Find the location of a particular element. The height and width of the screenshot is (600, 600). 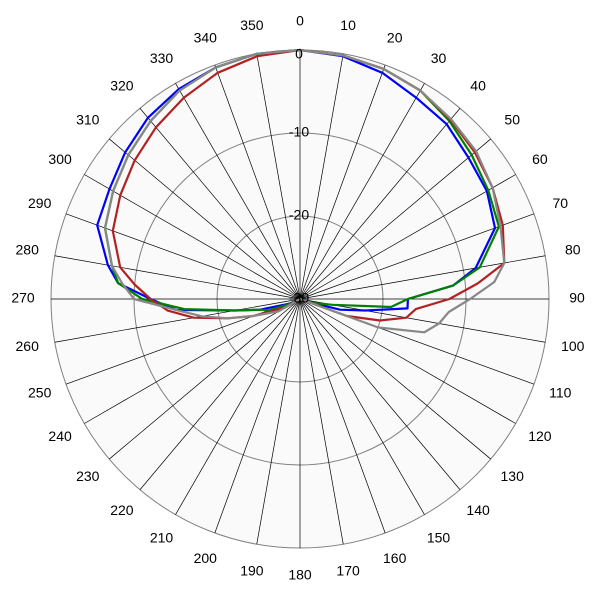

radial-tick-label: -10 is located at coordinates (299, 132).